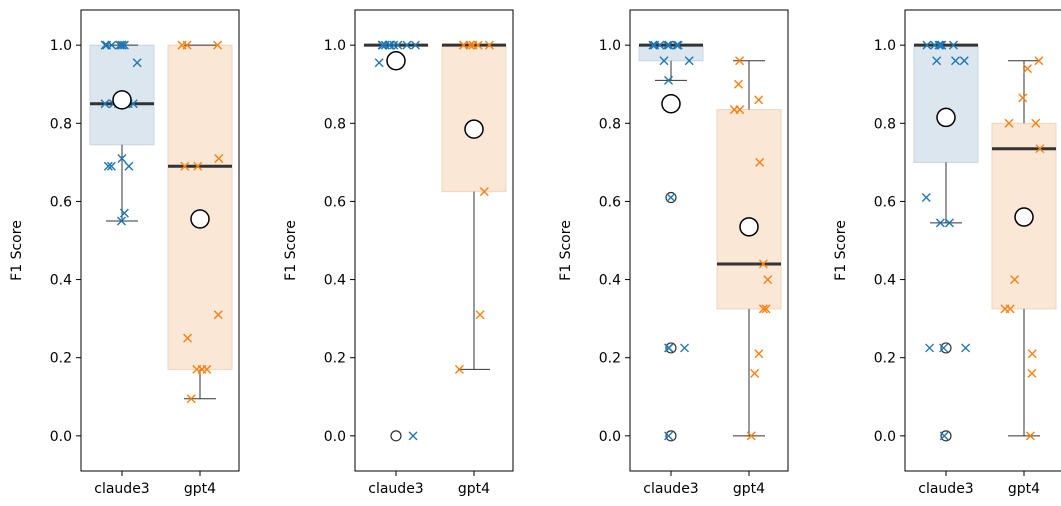 Image resolution: width=1061 pixels, height=506 pixels. Describe the element at coordinates (982, 240) in the screenshot. I see `axes-frame` at that location.